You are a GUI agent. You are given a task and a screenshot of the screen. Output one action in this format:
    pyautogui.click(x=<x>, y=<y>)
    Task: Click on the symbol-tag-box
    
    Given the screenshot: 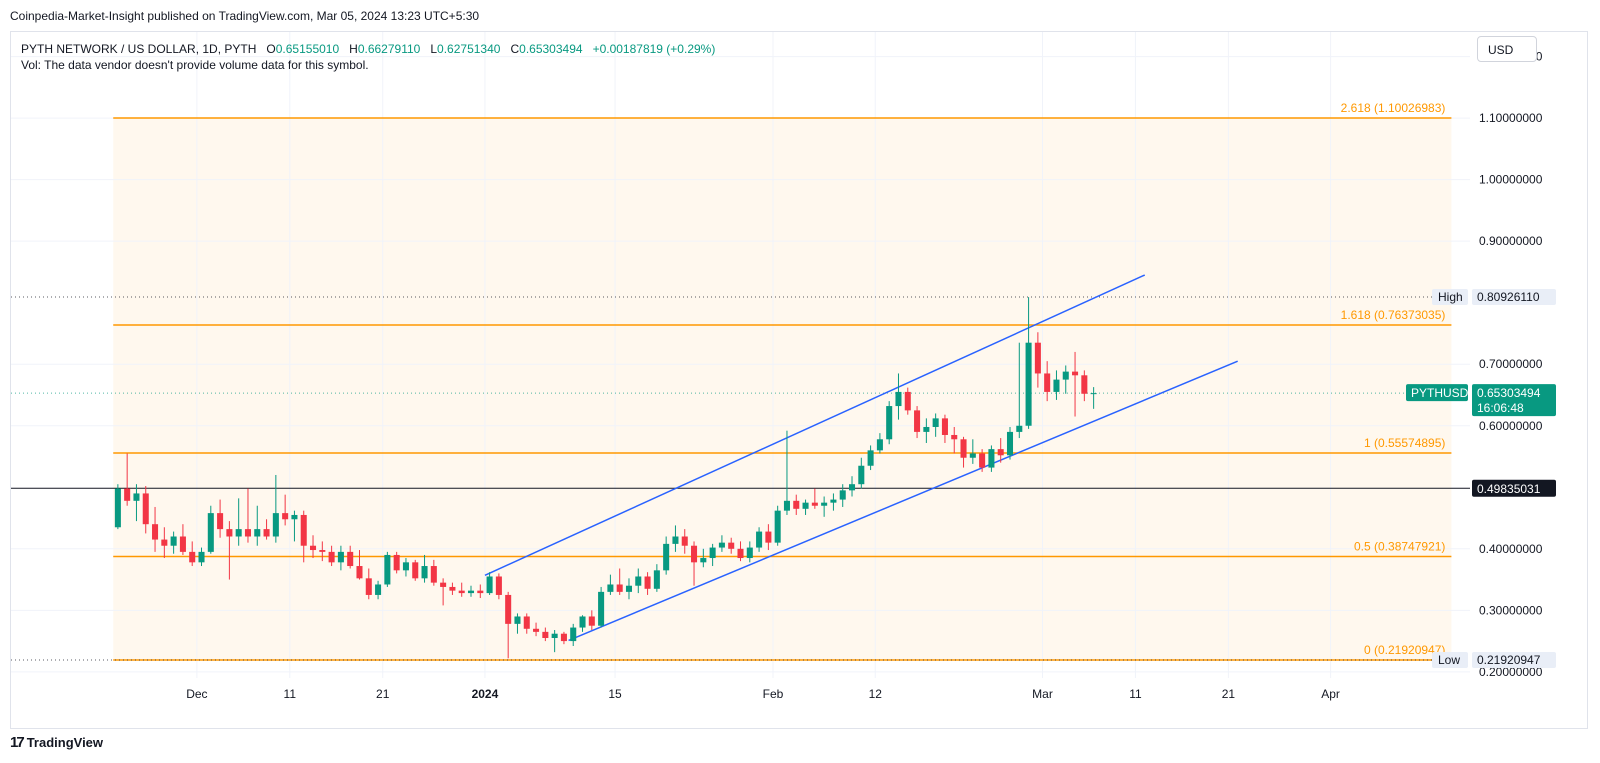 What is the action you would take?
    pyautogui.click(x=1437, y=393)
    